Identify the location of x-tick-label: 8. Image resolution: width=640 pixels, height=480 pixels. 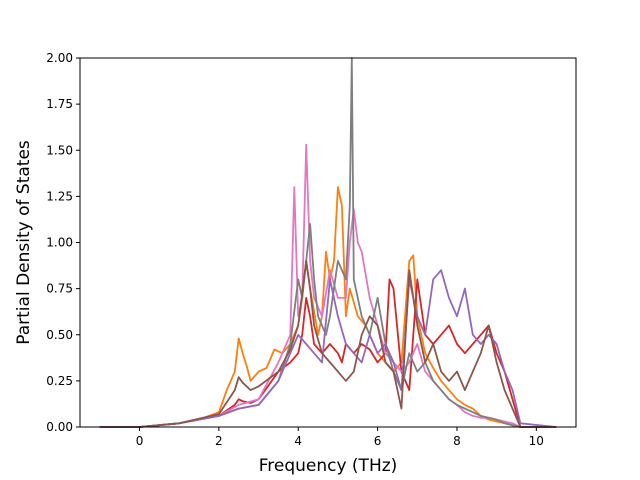
(457, 441).